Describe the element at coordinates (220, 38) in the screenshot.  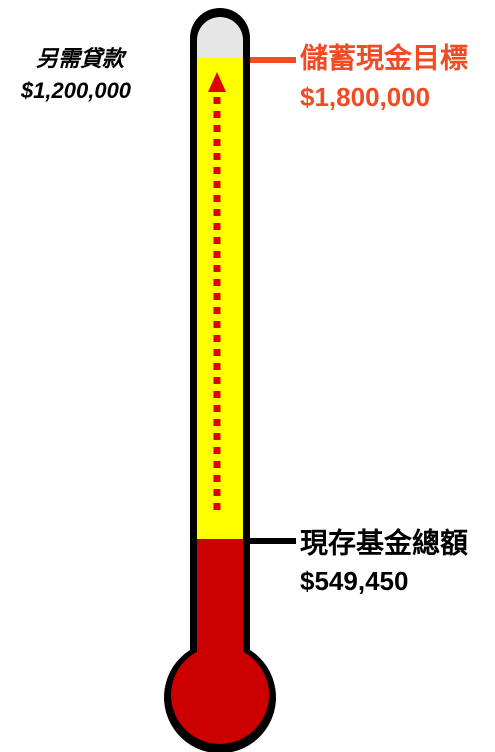
I see `tube-empty` at that location.